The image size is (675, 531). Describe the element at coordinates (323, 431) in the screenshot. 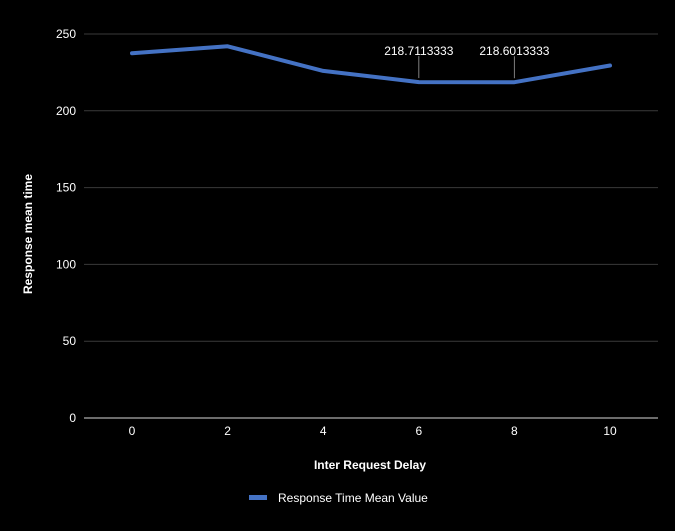

I see `x-tick-label: 4` at that location.